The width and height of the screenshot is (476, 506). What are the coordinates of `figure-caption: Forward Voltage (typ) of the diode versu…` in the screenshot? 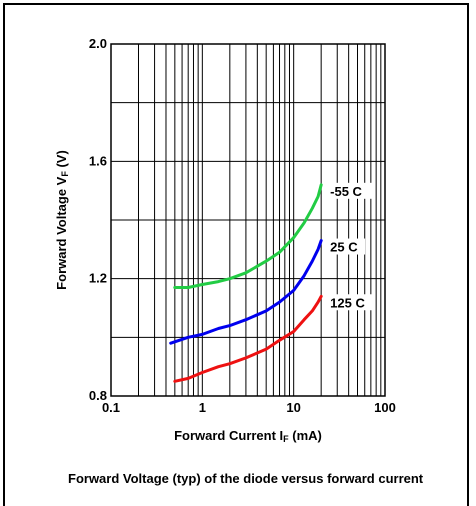 It's located at (246, 478).